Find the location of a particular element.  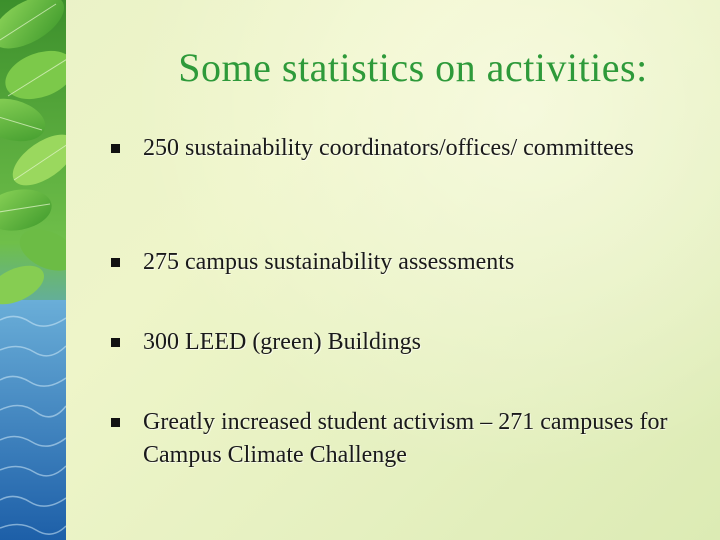

leaves-and-water-image is located at coordinates (33, 270).